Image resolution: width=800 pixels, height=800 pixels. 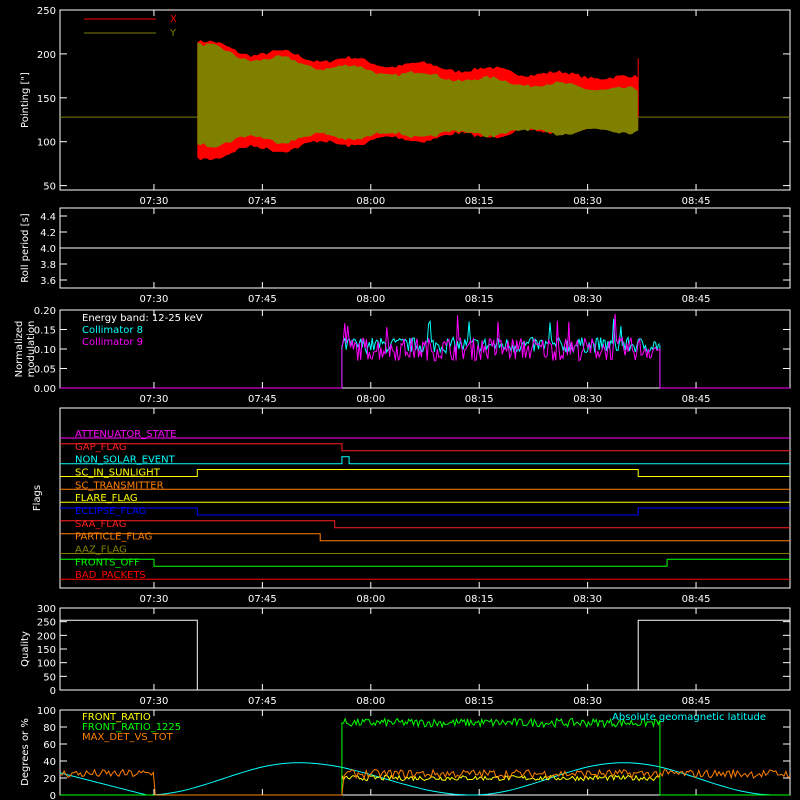 What do you see at coordinates (587, 599) in the screenshot?
I see `flags-xtick-label: 08:30` at bounding box center [587, 599].